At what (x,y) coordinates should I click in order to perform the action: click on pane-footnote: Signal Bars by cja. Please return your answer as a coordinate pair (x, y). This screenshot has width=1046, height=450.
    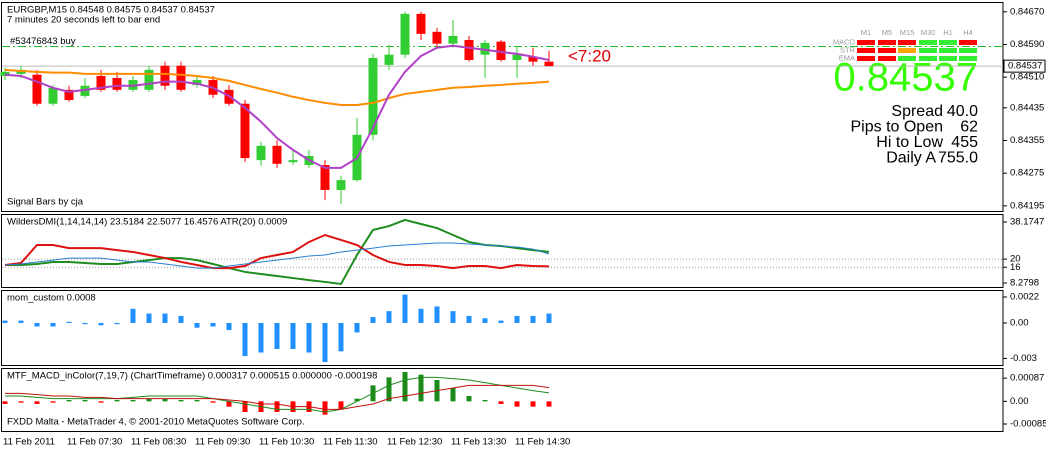
    Looking at the image, I should click on (45, 202).